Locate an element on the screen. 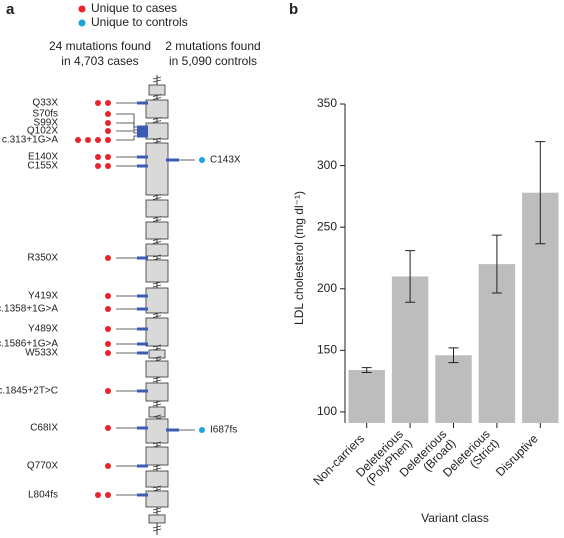  mutation-label: Y419X is located at coordinates (43, 296).